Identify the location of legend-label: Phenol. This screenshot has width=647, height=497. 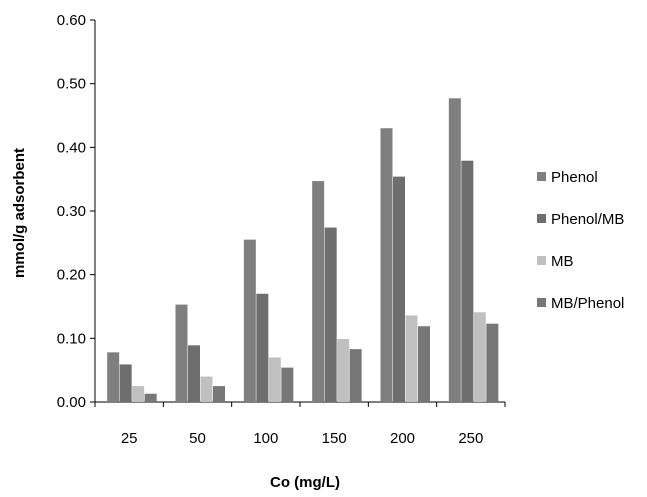
(574, 177).